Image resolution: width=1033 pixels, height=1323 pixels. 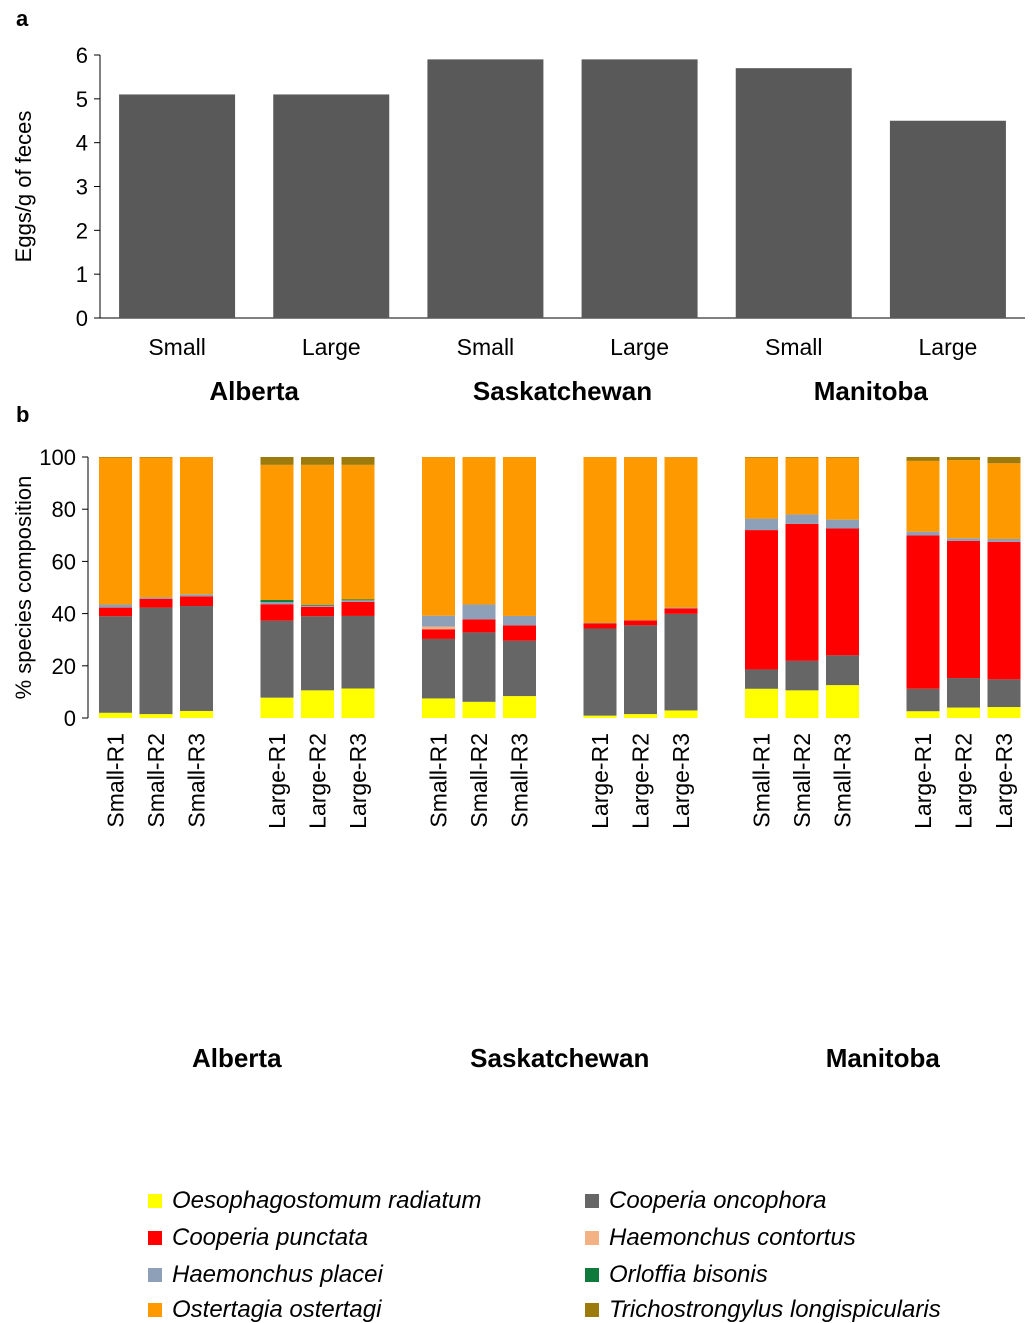 I want to click on group-label-b: Alberta, so click(x=237, y=1058).